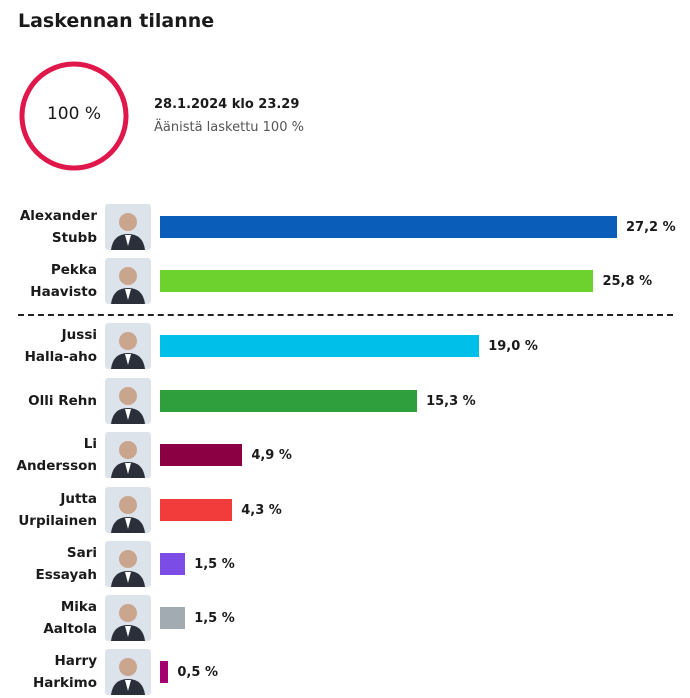  Describe the element at coordinates (64, 672) in the screenshot. I see `candidate-name: Harry Harkimo` at that location.